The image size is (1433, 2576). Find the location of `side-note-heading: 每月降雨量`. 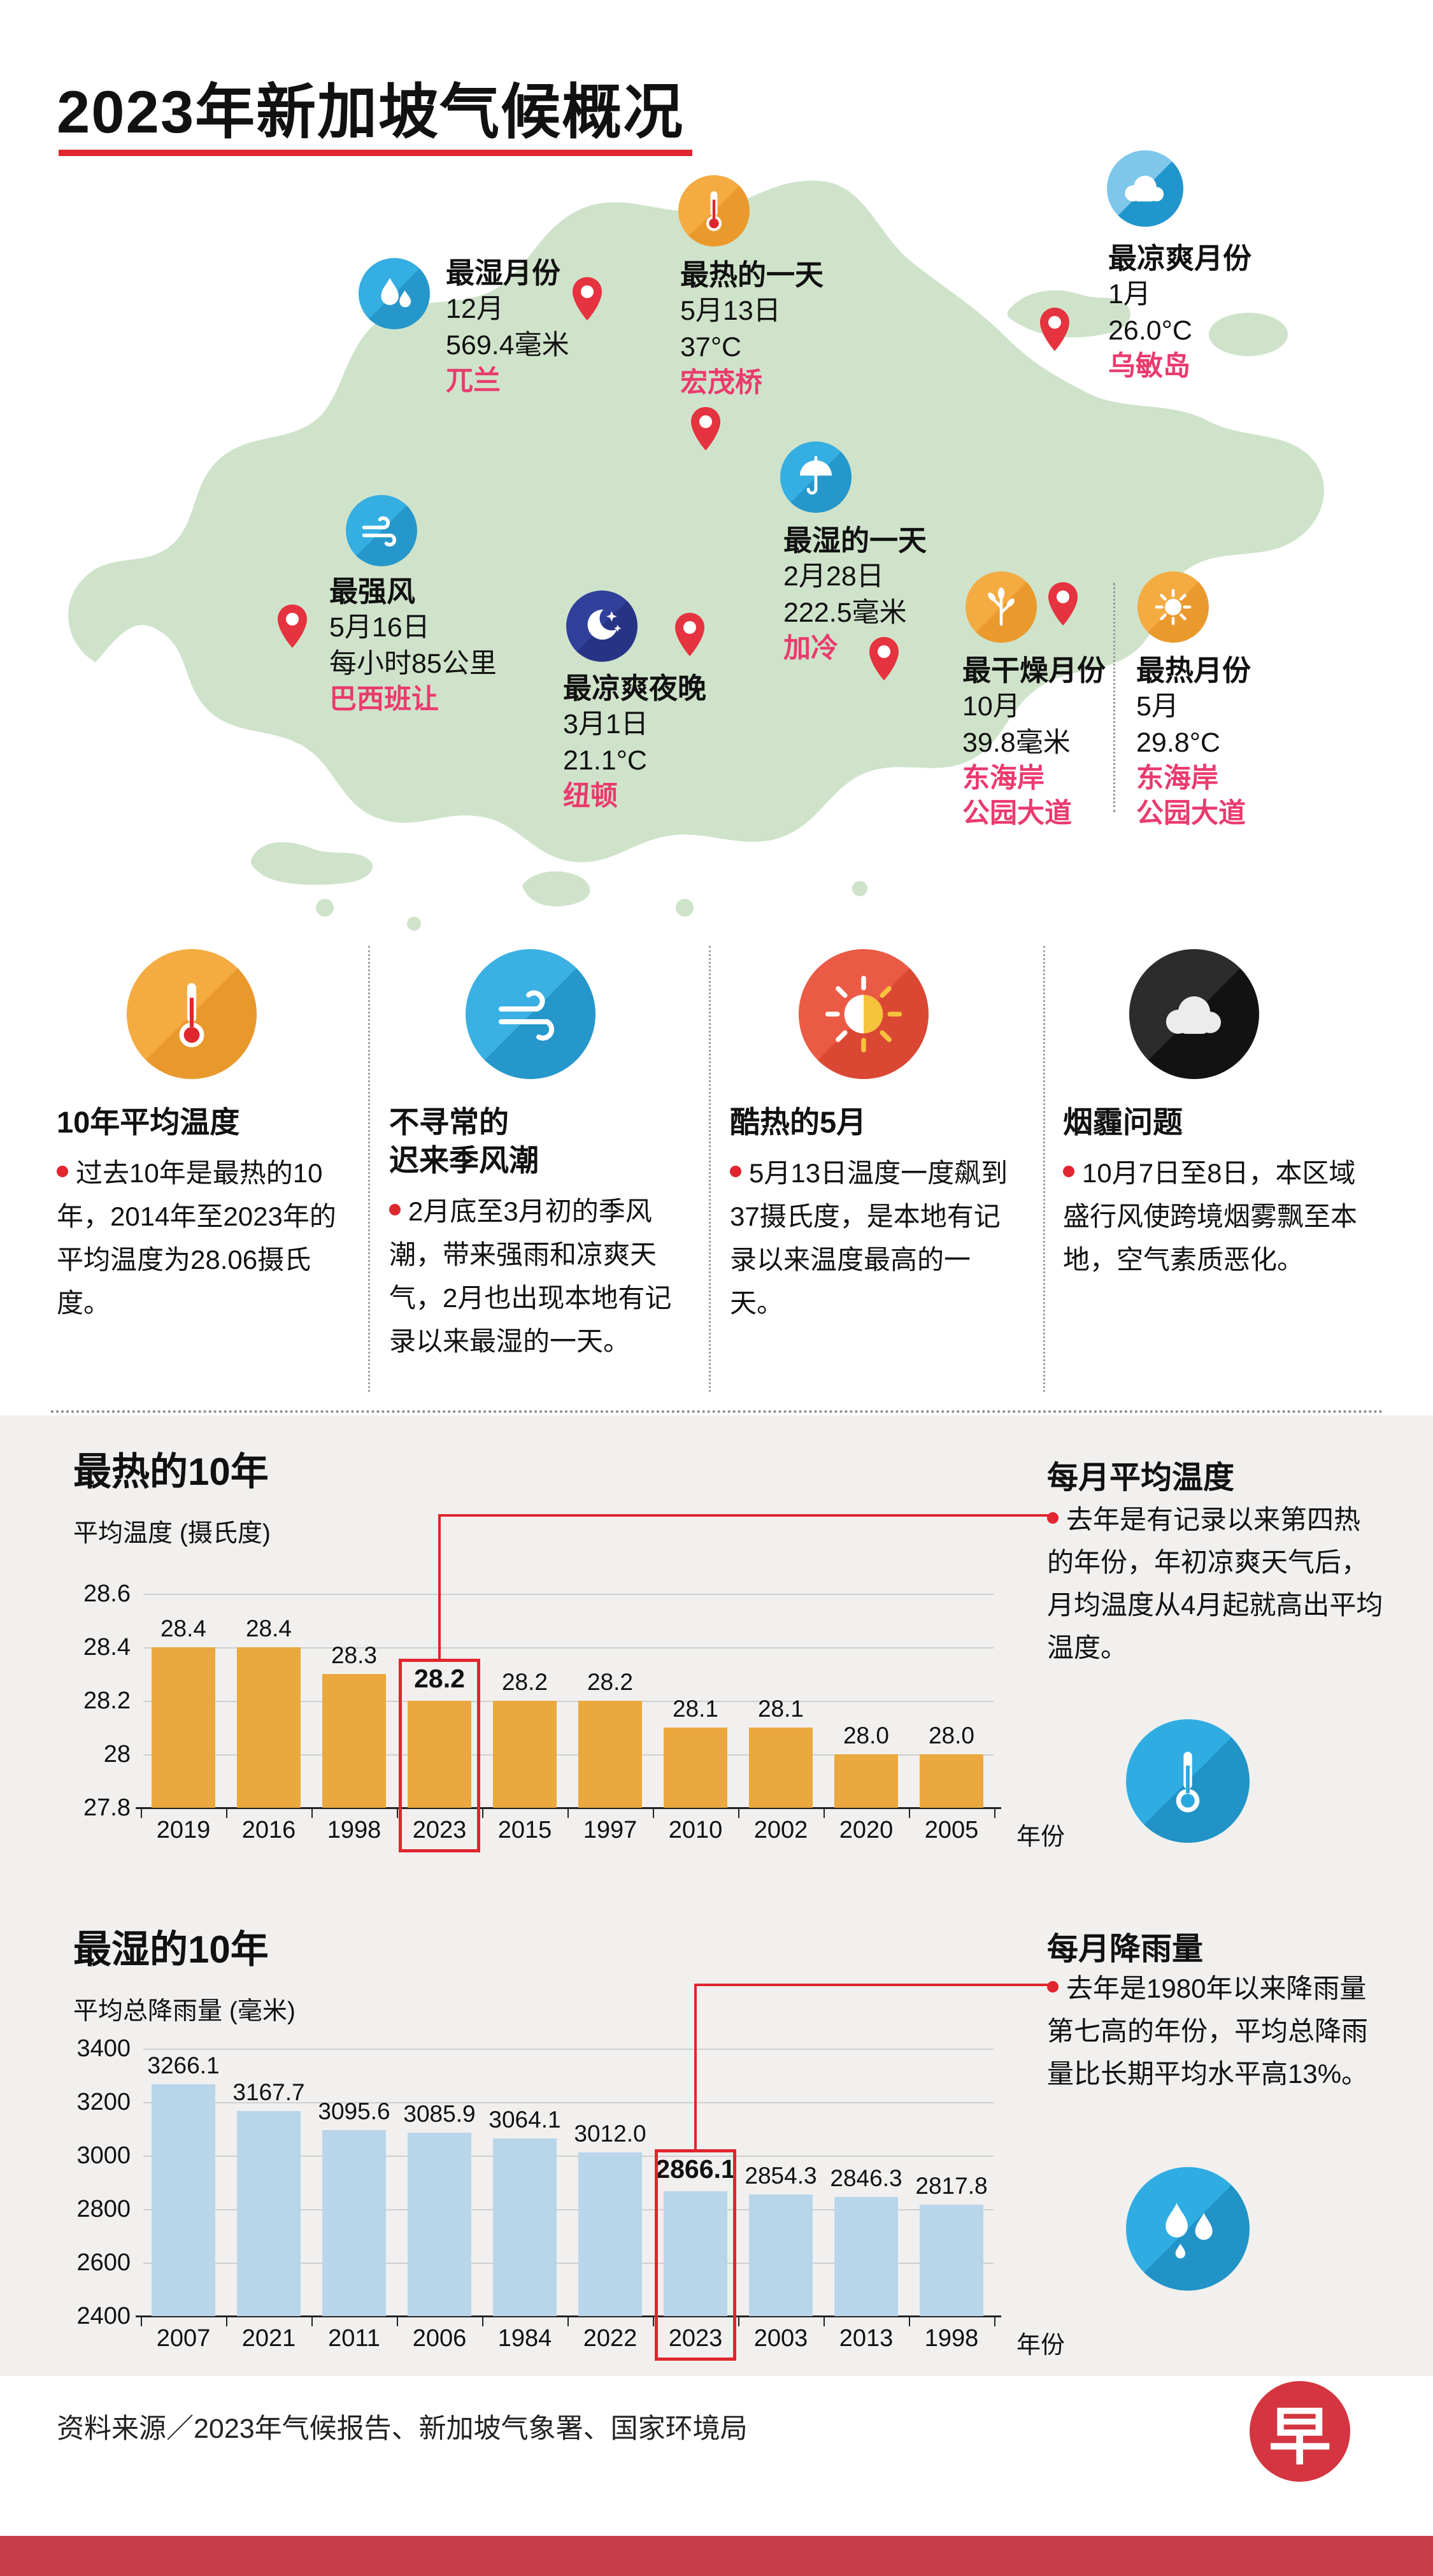

side-note-heading: 每月降雨量 is located at coordinates (1125, 1949).